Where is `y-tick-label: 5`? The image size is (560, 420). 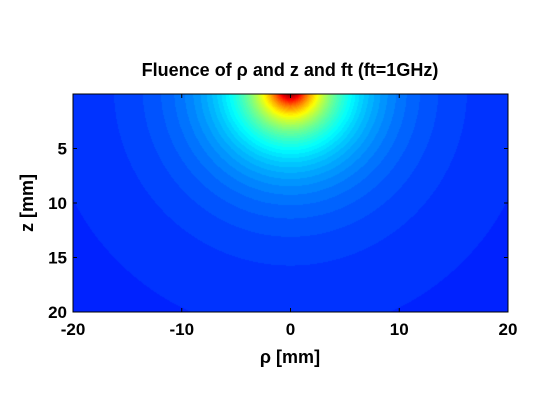 y-tick-label: 5 is located at coordinates (62, 149).